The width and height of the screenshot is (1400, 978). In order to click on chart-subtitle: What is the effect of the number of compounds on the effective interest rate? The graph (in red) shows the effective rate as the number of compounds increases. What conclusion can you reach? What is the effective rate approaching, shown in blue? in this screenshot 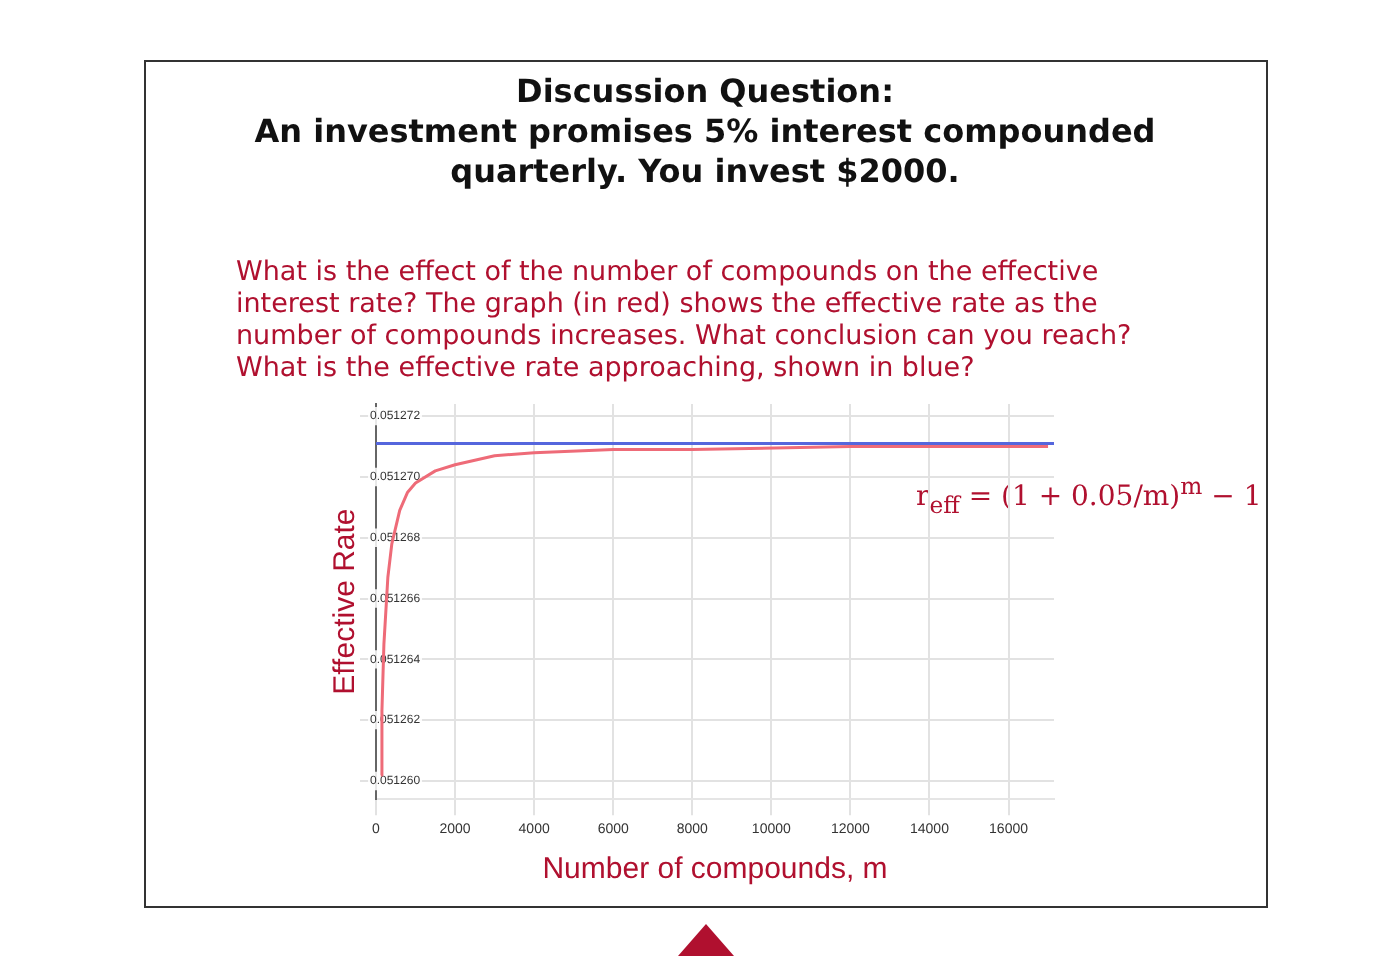, I will do `click(685, 320)`.